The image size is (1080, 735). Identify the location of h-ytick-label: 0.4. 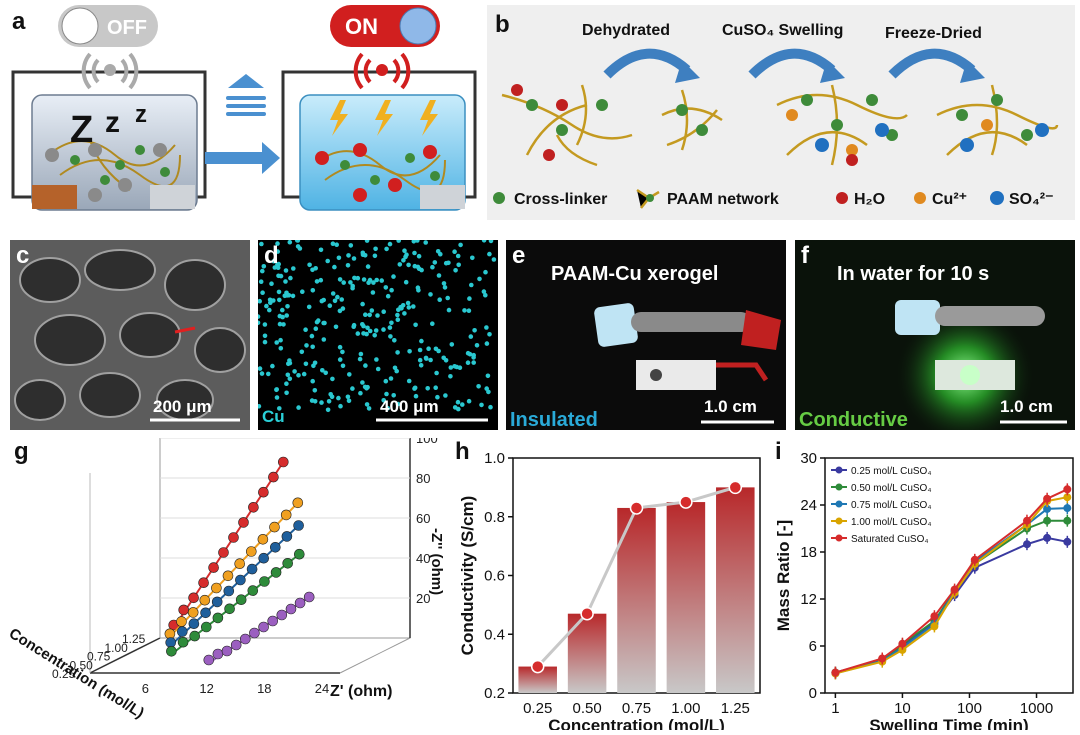
(494, 634).